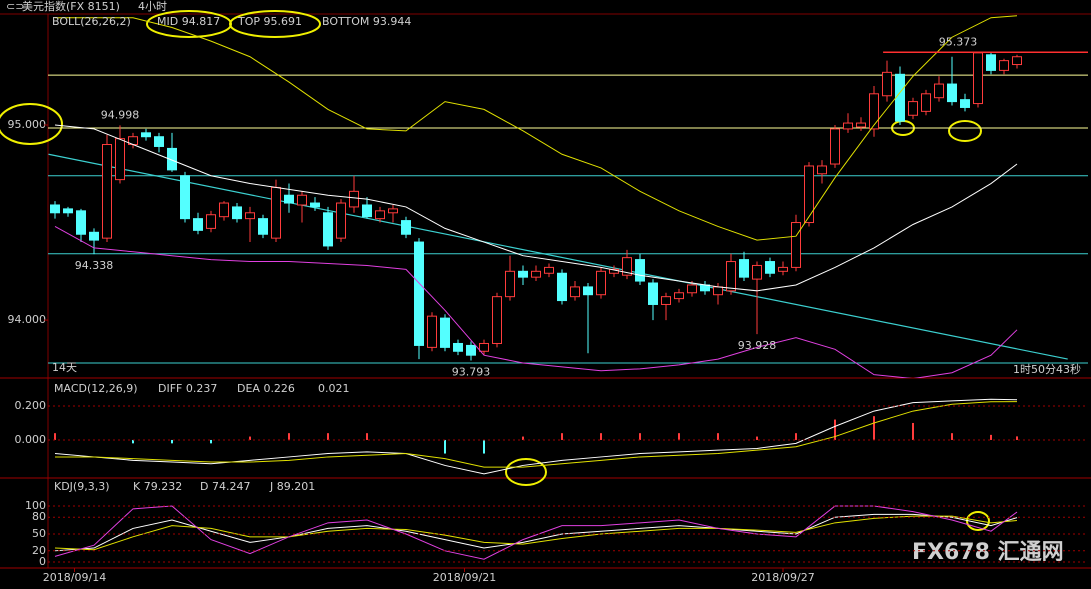 The width and height of the screenshot is (1091, 589). What do you see at coordinates (71, 6) in the screenshot?
I see `symbol: 美元指数(FX 8151)` at bounding box center [71, 6].